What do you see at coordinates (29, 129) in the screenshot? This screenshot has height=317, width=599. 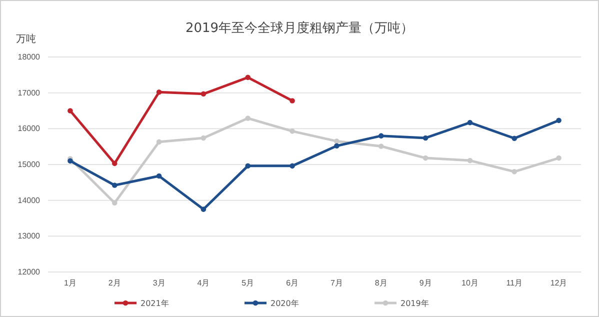 I see `y-tick-label: 16000` at bounding box center [29, 129].